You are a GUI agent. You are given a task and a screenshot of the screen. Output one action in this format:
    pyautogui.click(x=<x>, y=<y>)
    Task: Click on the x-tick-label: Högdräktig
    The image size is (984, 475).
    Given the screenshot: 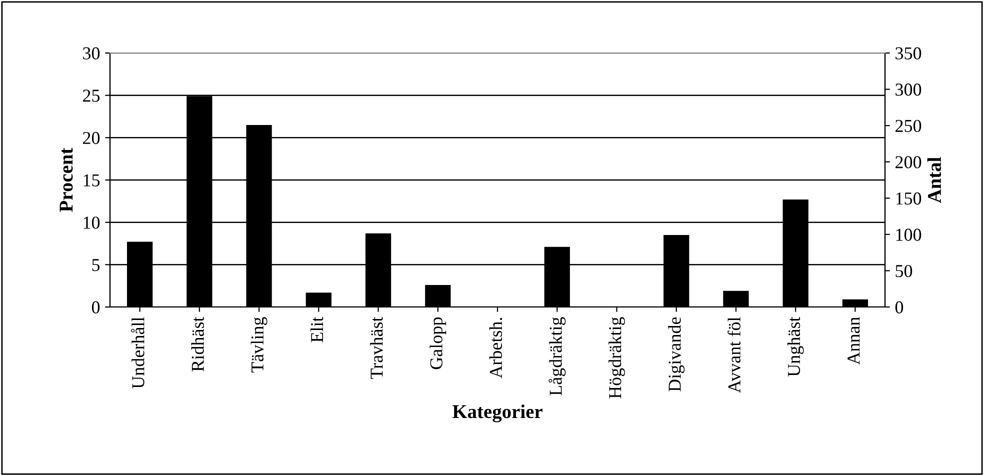 What is the action you would take?
    pyautogui.click(x=616, y=357)
    